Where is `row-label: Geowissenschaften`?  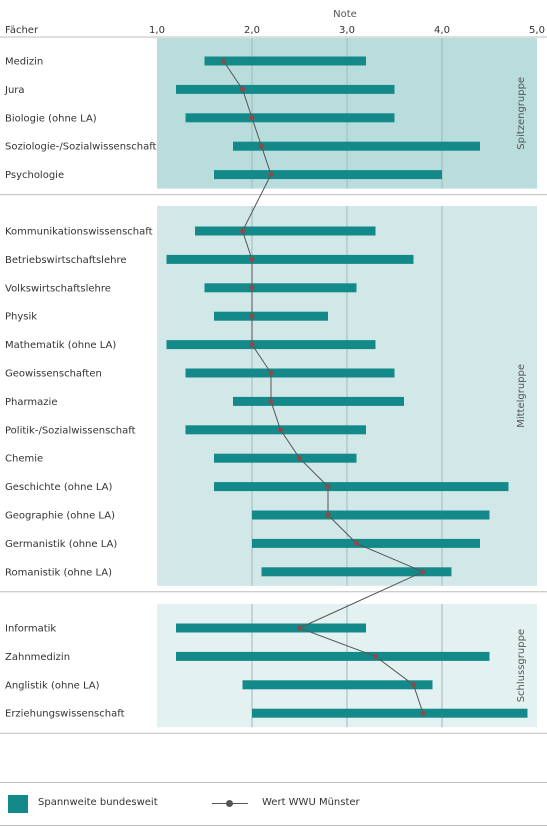 row-label: Geowissenschaften is located at coordinates (53, 374).